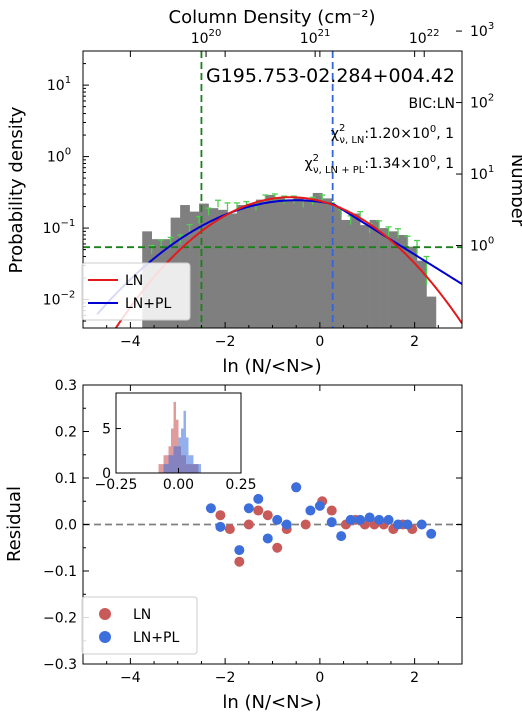  I want to click on pdf-y-tick-label: 10⁰, so click(59, 156).